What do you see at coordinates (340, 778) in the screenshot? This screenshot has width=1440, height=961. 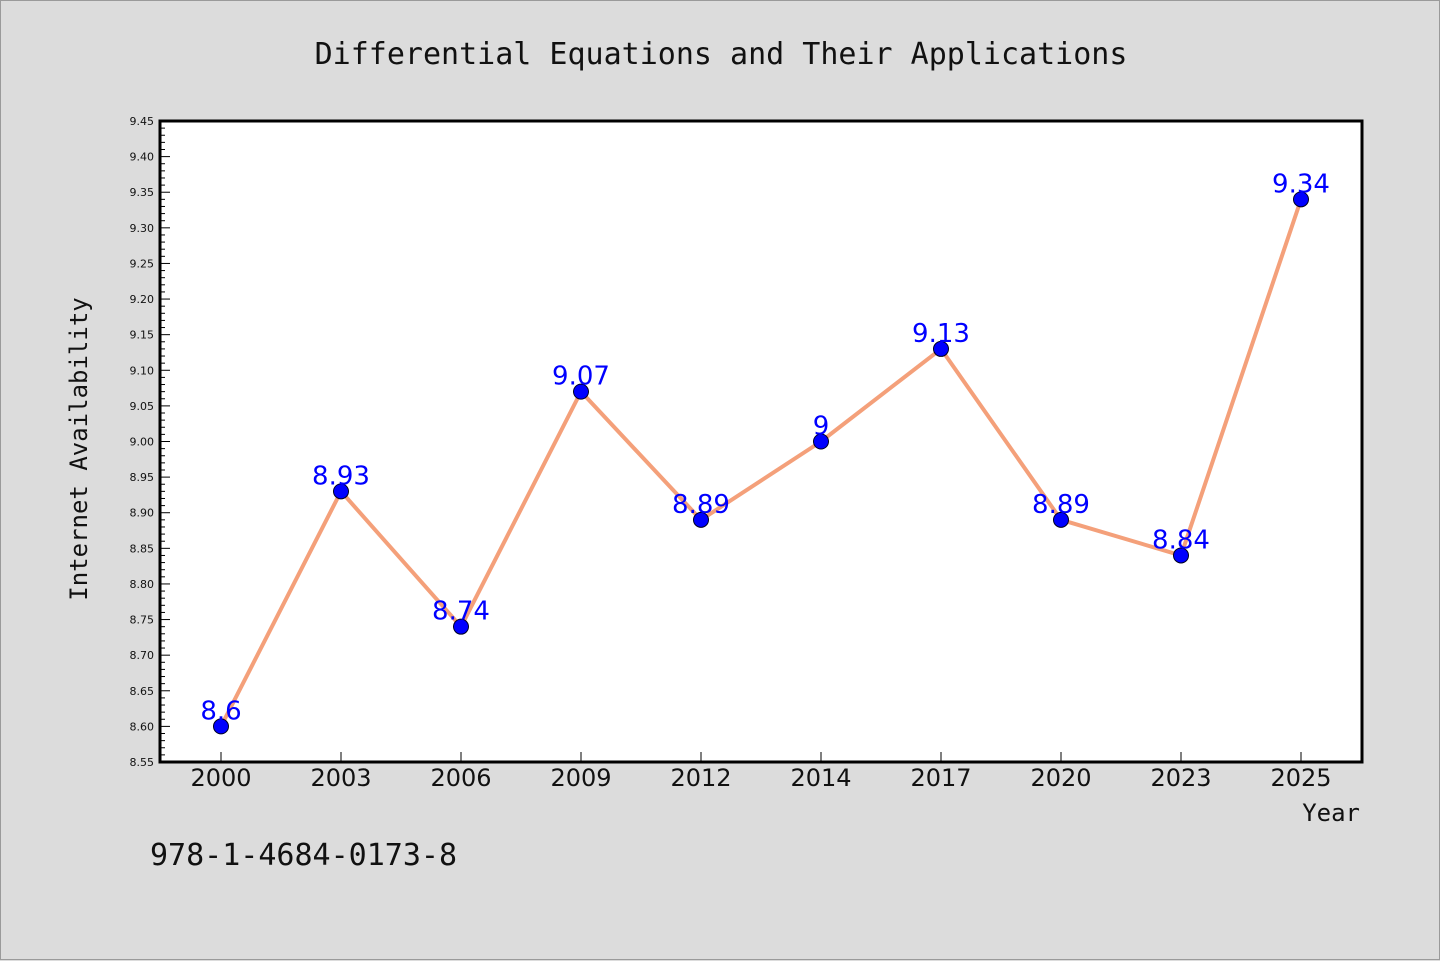 I see `x-tick-label: 2003` at bounding box center [340, 778].